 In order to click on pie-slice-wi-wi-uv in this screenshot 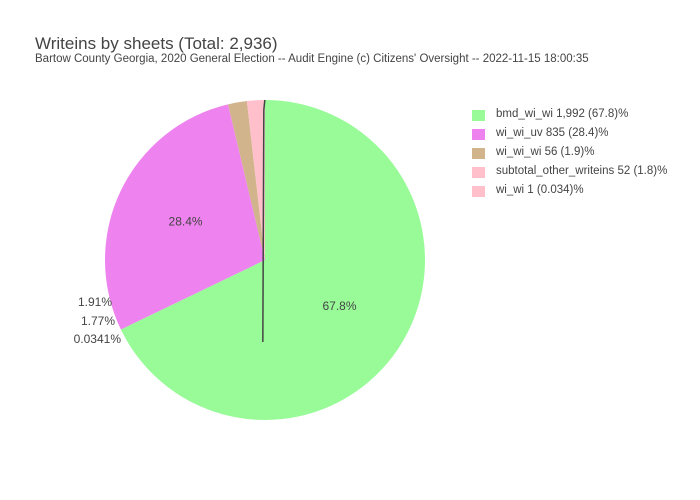, I will do `click(184, 217)`.